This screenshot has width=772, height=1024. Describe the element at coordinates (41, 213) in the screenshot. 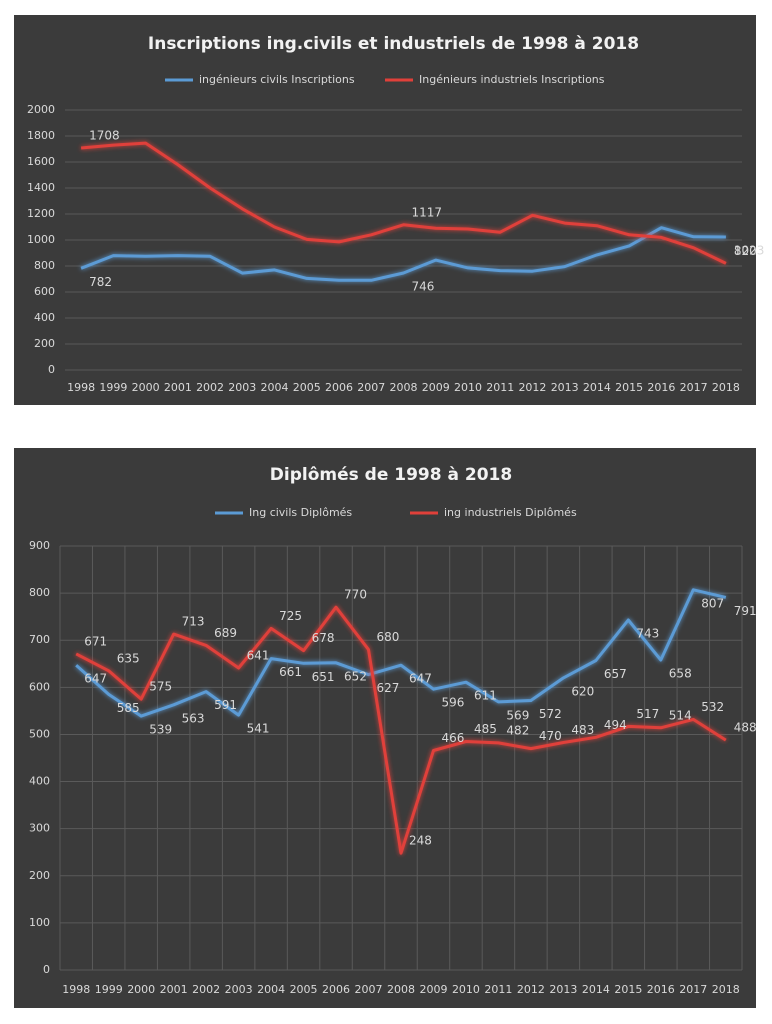

I see `y-tick-label: 1200` at that location.